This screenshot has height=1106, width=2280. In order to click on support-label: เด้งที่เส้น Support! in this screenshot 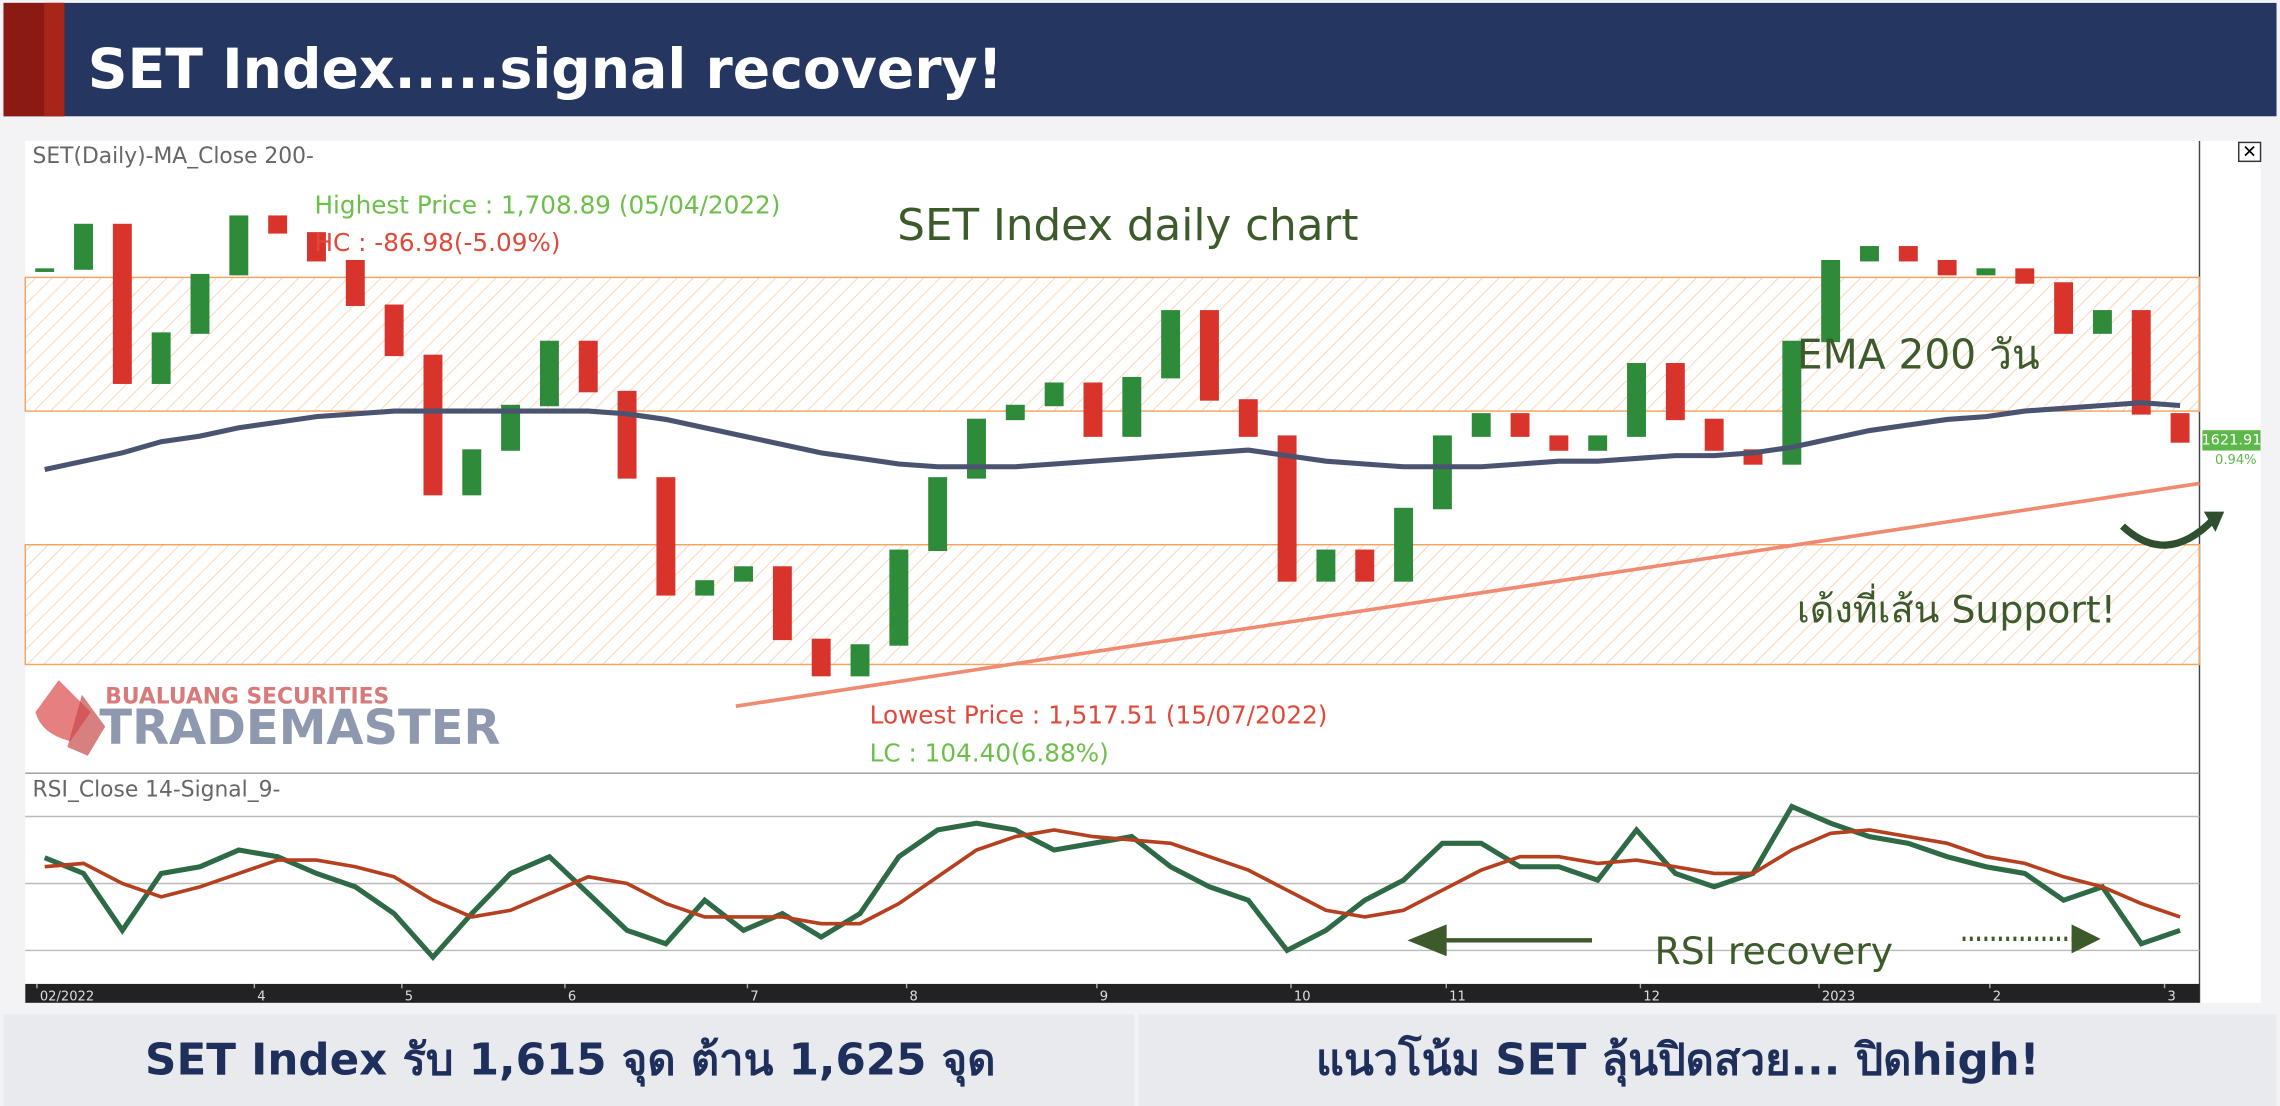, I will do `click(1956, 607)`.